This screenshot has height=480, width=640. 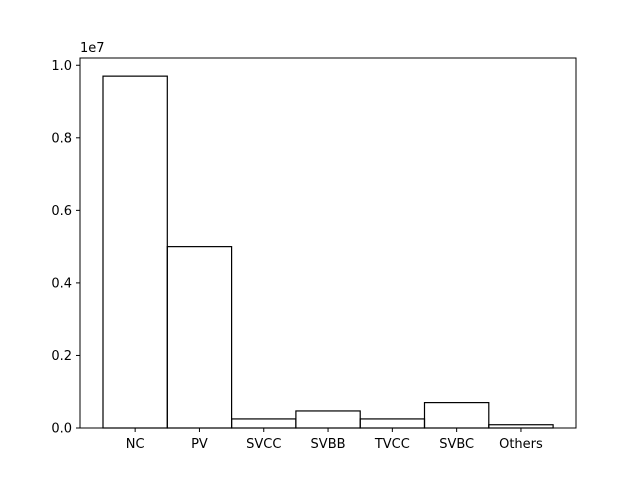 I want to click on x-tick-label: SVBB, so click(x=328, y=444).